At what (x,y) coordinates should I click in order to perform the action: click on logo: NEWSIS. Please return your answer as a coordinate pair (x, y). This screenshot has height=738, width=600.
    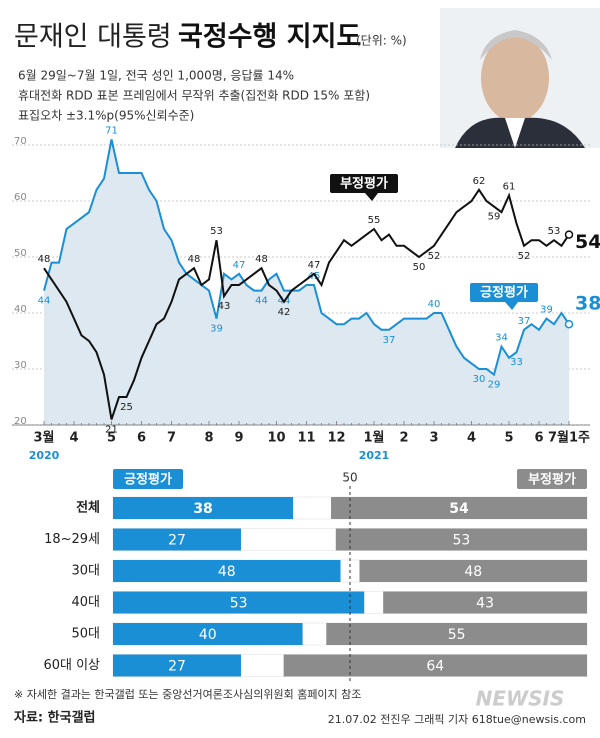
    Looking at the image, I should click on (520, 699).